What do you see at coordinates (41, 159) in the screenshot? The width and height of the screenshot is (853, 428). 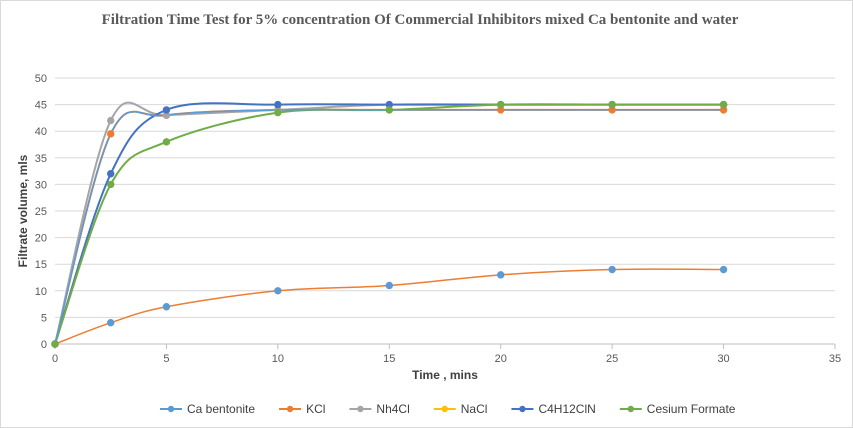 I see `y-tick-label: 35` at bounding box center [41, 159].